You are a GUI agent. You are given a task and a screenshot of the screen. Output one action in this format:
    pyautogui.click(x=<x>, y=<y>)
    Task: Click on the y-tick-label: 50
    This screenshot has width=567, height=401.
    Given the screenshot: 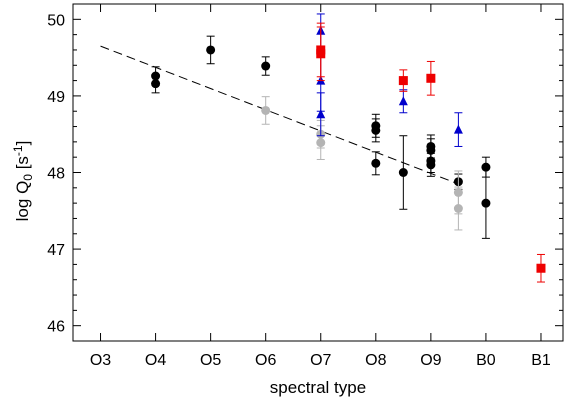 What is the action you would take?
    pyautogui.click(x=56, y=20)
    